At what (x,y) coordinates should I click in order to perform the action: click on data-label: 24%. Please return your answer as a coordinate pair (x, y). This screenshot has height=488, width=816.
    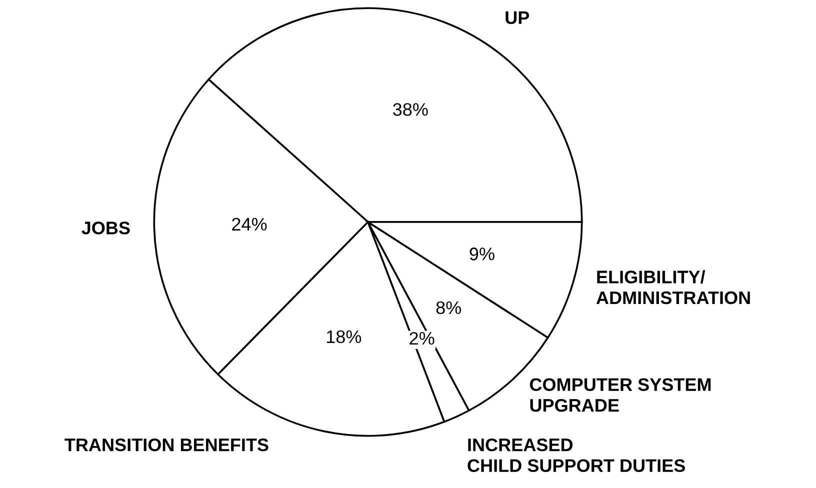
    Looking at the image, I should click on (249, 224).